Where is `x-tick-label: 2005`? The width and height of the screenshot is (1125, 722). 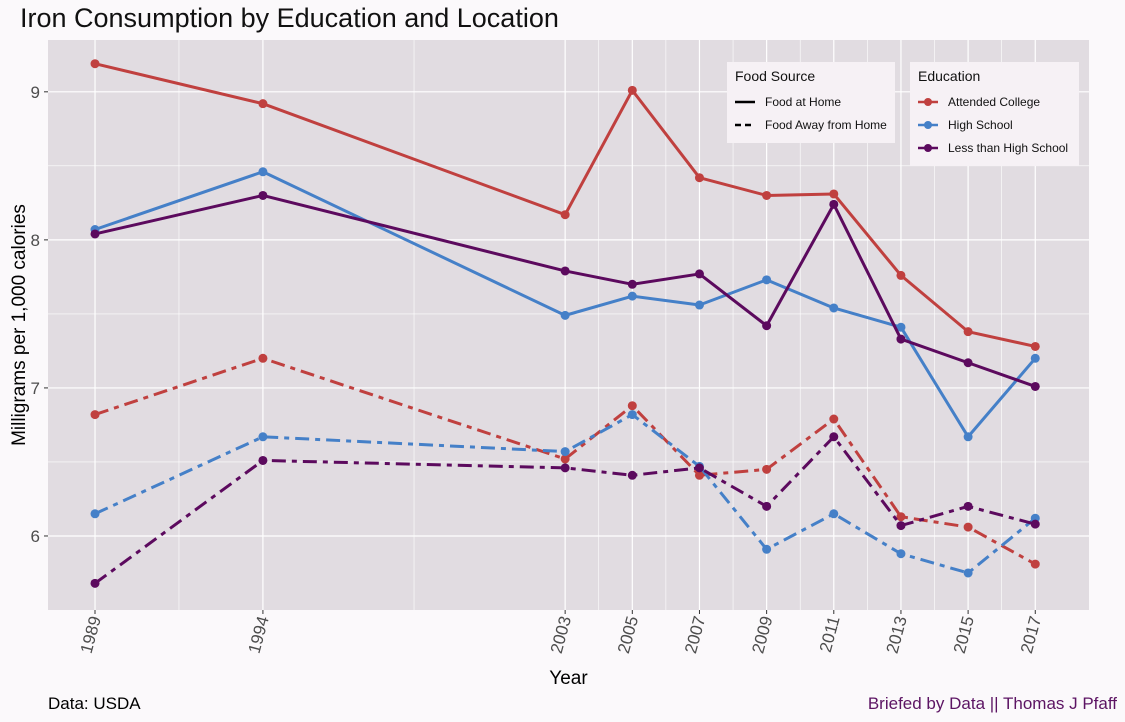
x-tick-label: 2005 is located at coordinates (628, 634).